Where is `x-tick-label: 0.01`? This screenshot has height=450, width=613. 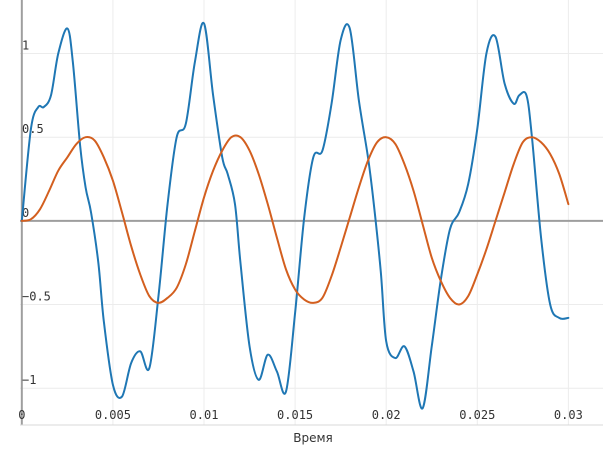 x-tick-label: 0.01 is located at coordinates (204, 415).